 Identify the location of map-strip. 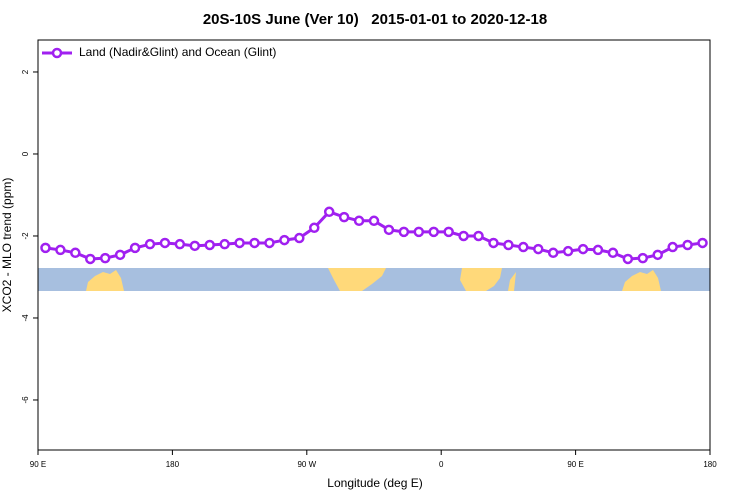
(374, 279).